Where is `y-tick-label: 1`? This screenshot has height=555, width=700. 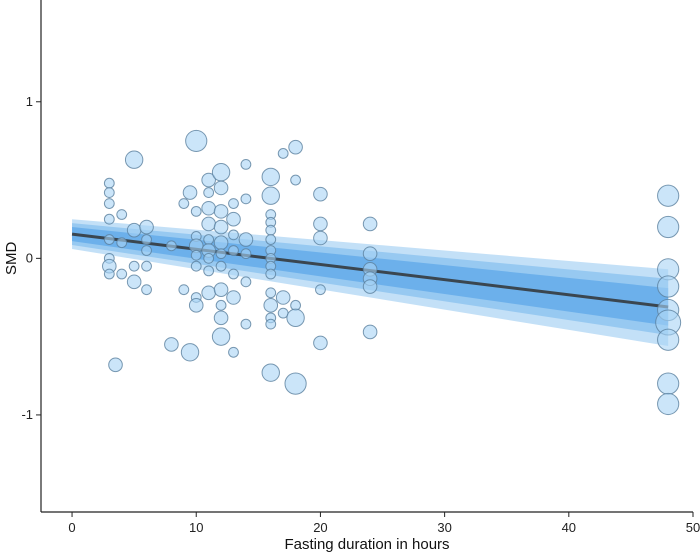
y-tick-label: 1 is located at coordinates (29, 101).